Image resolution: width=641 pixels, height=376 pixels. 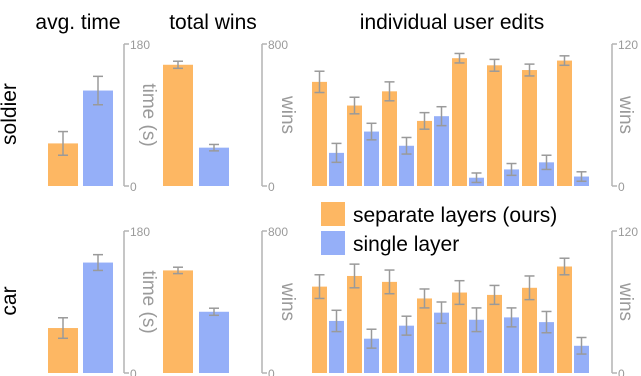 I want to click on legend-swatch-orange, so click(x=333, y=214).